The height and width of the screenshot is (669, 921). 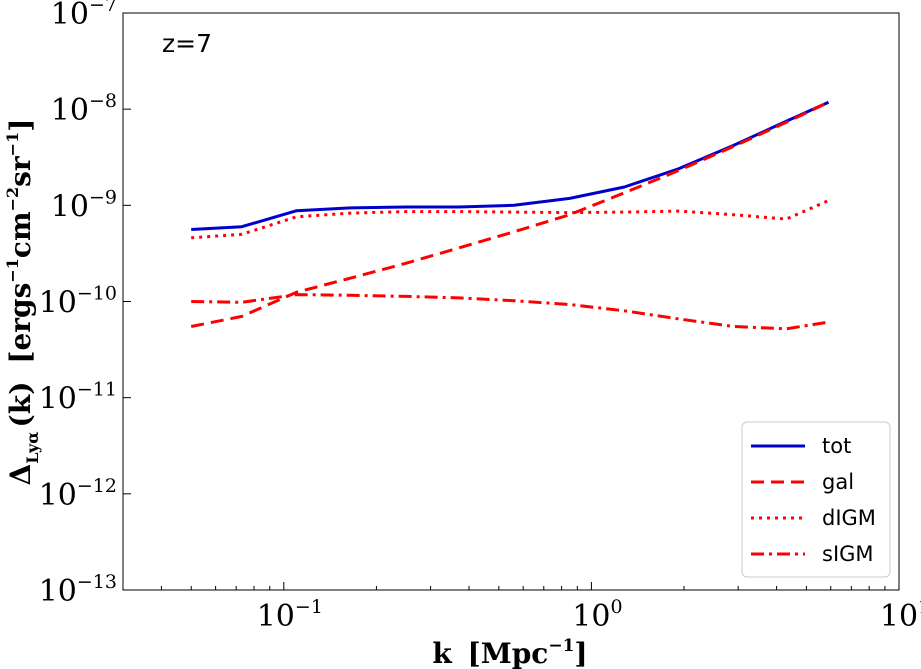 What do you see at coordinates (290, 615) in the screenshot?
I see `x-tick-label: 10⁻¹` at bounding box center [290, 615].